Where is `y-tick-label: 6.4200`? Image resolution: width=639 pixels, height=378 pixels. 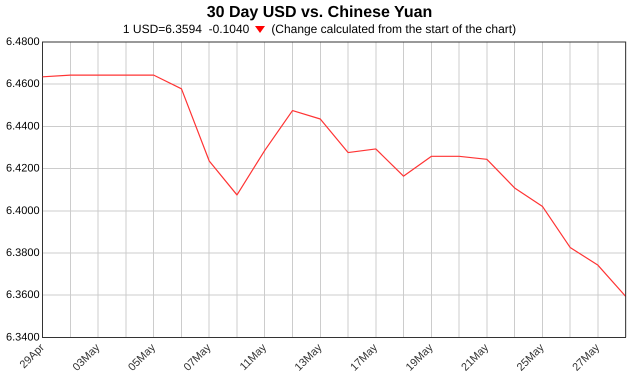
y-tick-label: 6.4200 is located at coordinates (23, 168).